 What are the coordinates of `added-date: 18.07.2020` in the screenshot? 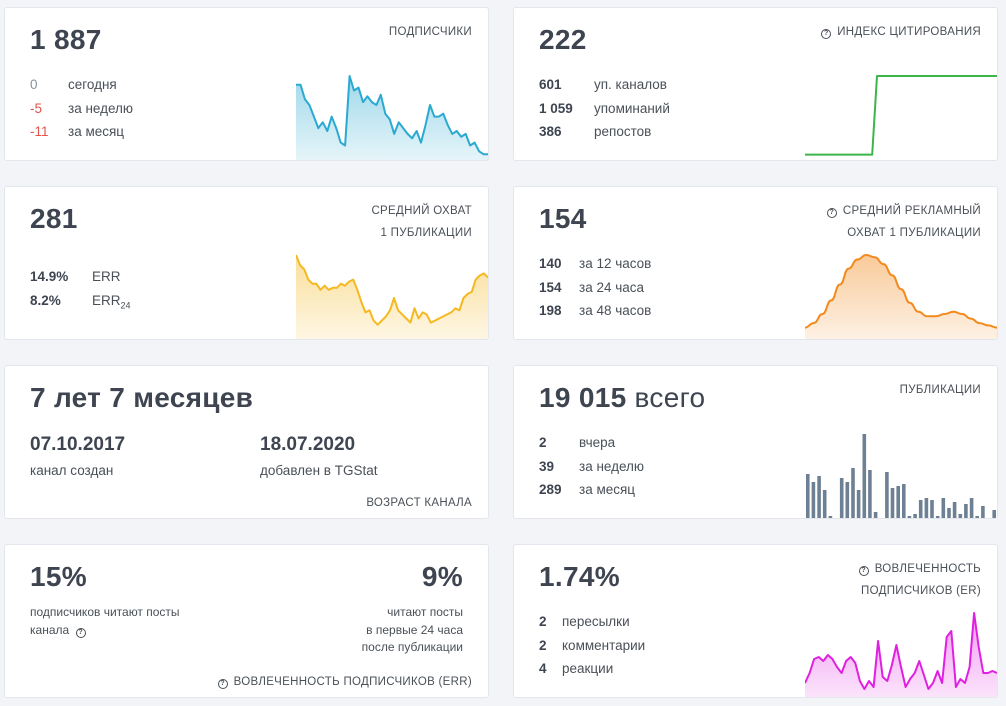 It's located at (308, 444).